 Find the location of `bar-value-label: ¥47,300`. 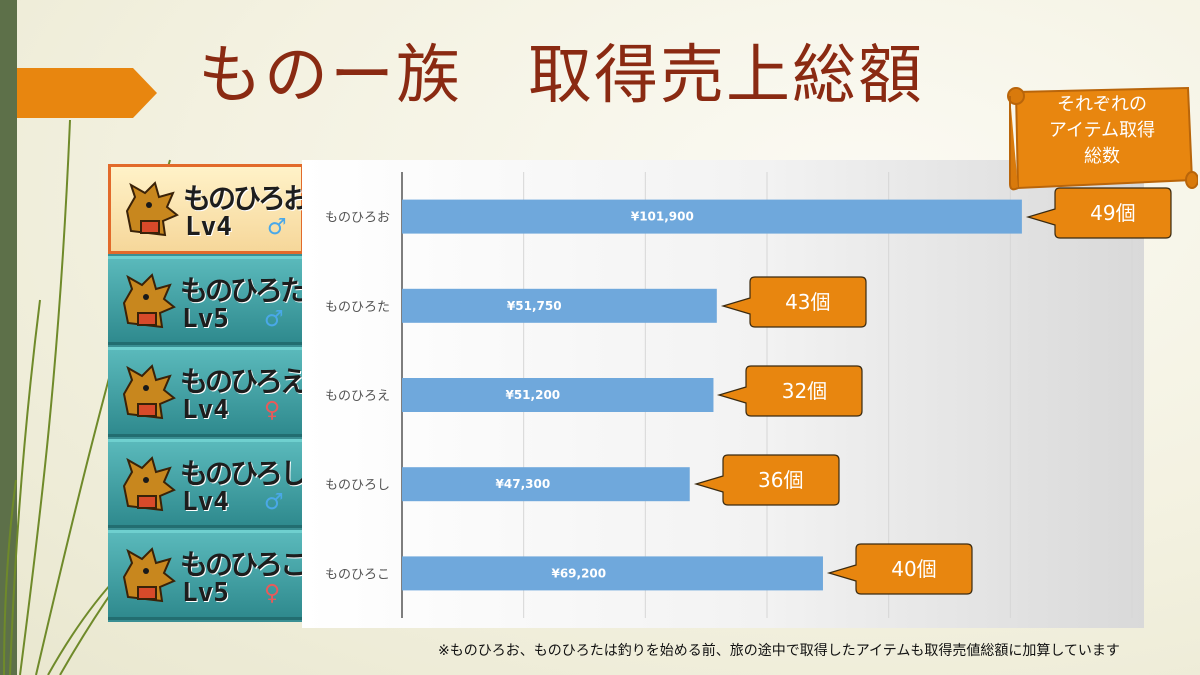

bar-value-label: ¥47,300 is located at coordinates (523, 484).